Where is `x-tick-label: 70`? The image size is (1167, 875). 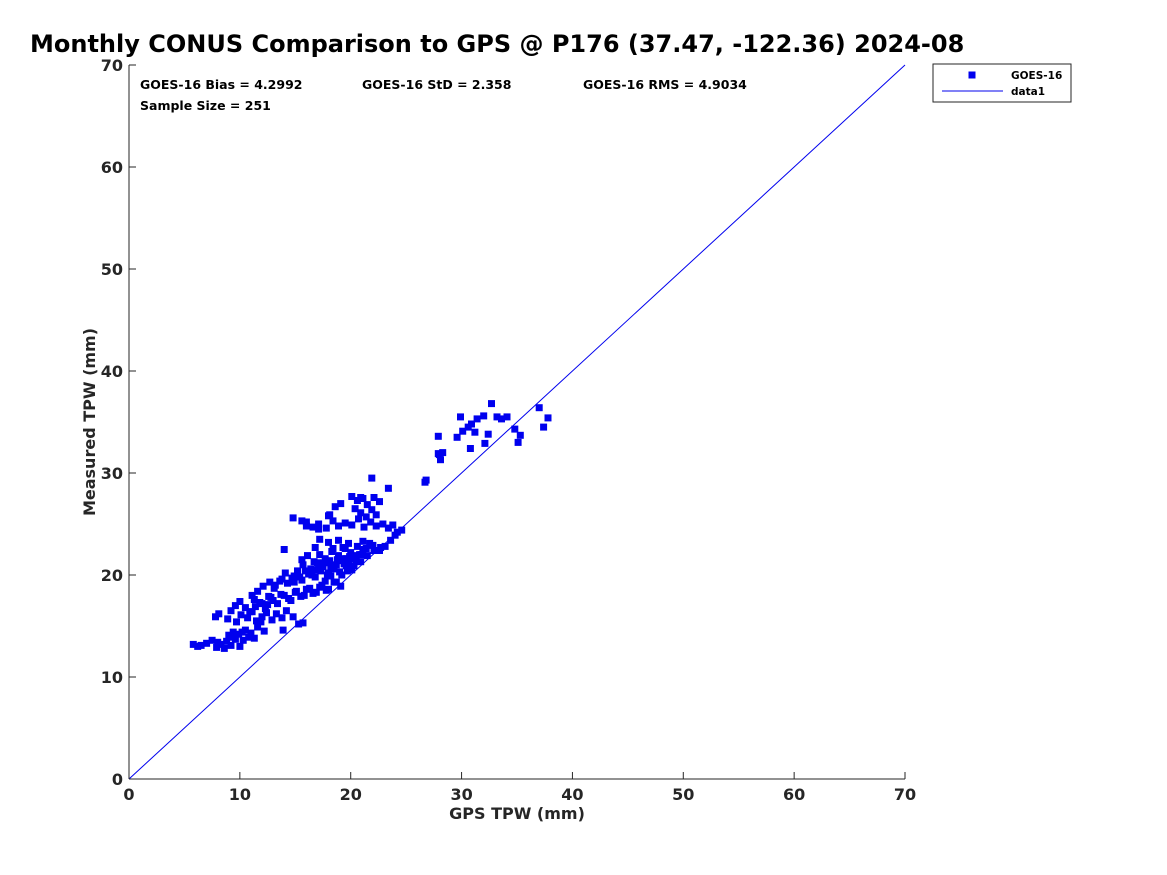 x-tick-label: 70 is located at coordinates (905, 794).